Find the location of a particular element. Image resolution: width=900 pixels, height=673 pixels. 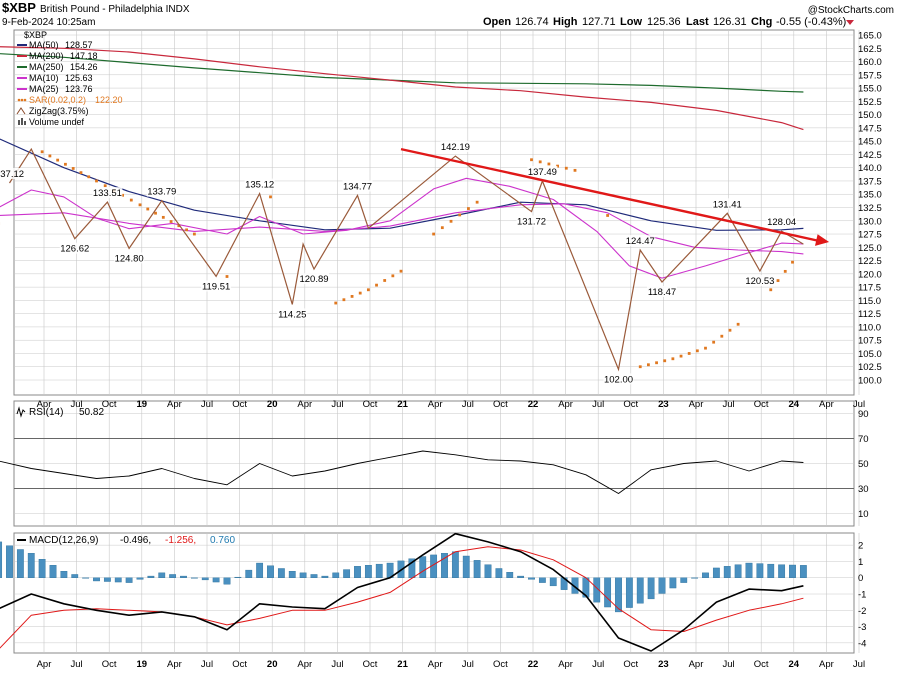

chg-value: -0.55 (-0.43%) is located at coordinates (811, 22).